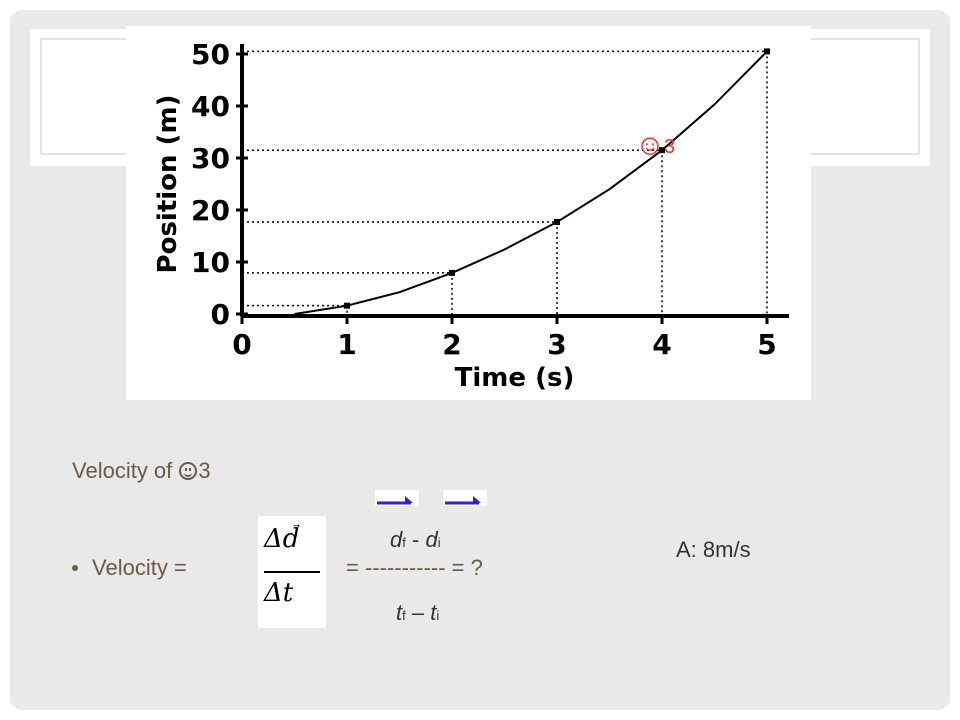  I want to click on slide-heading: Velocity of 3, so click(141, 471).